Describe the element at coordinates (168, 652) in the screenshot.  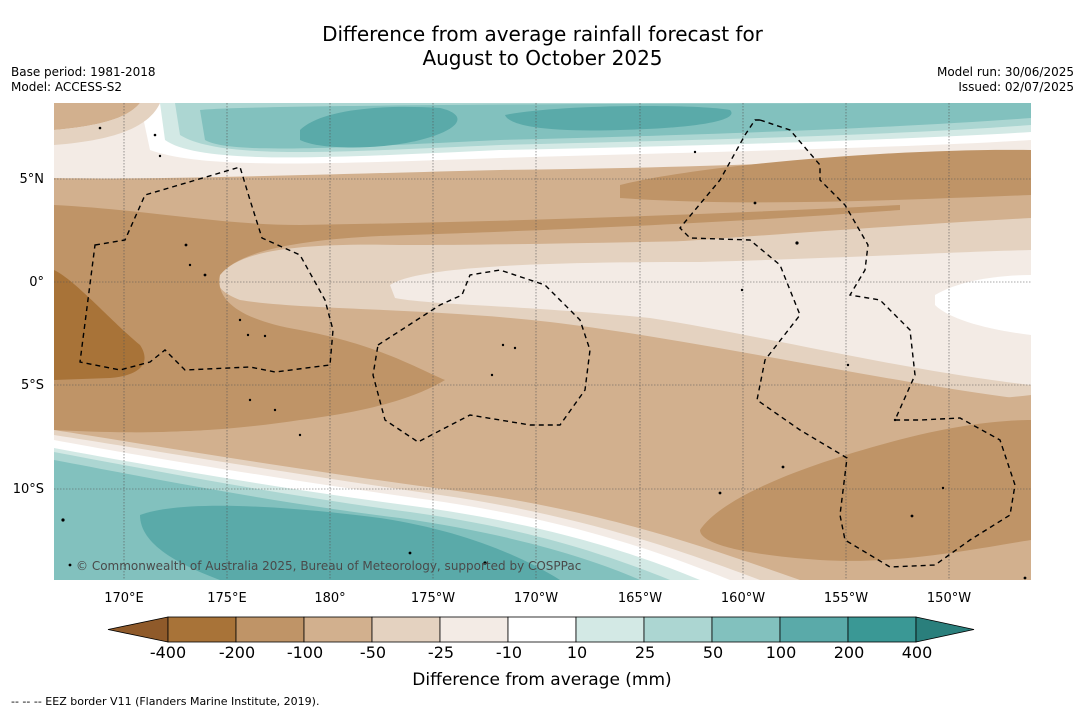
I see `colorbar-label: -400` at that location.